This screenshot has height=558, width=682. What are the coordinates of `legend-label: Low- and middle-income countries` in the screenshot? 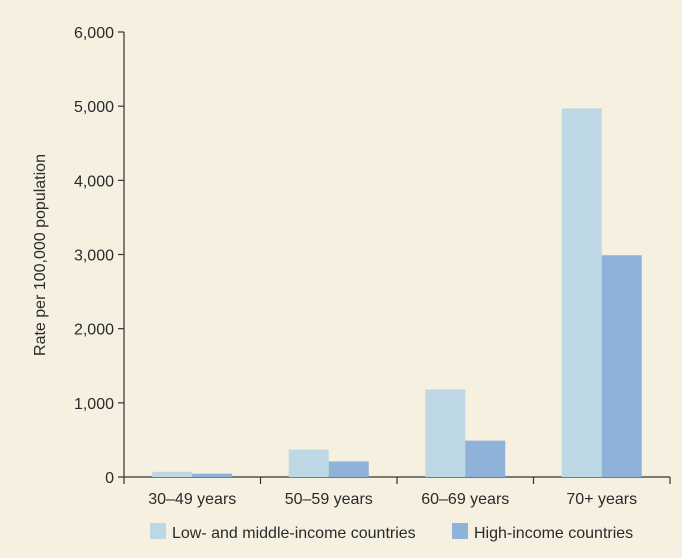 It's located at (294, 533).